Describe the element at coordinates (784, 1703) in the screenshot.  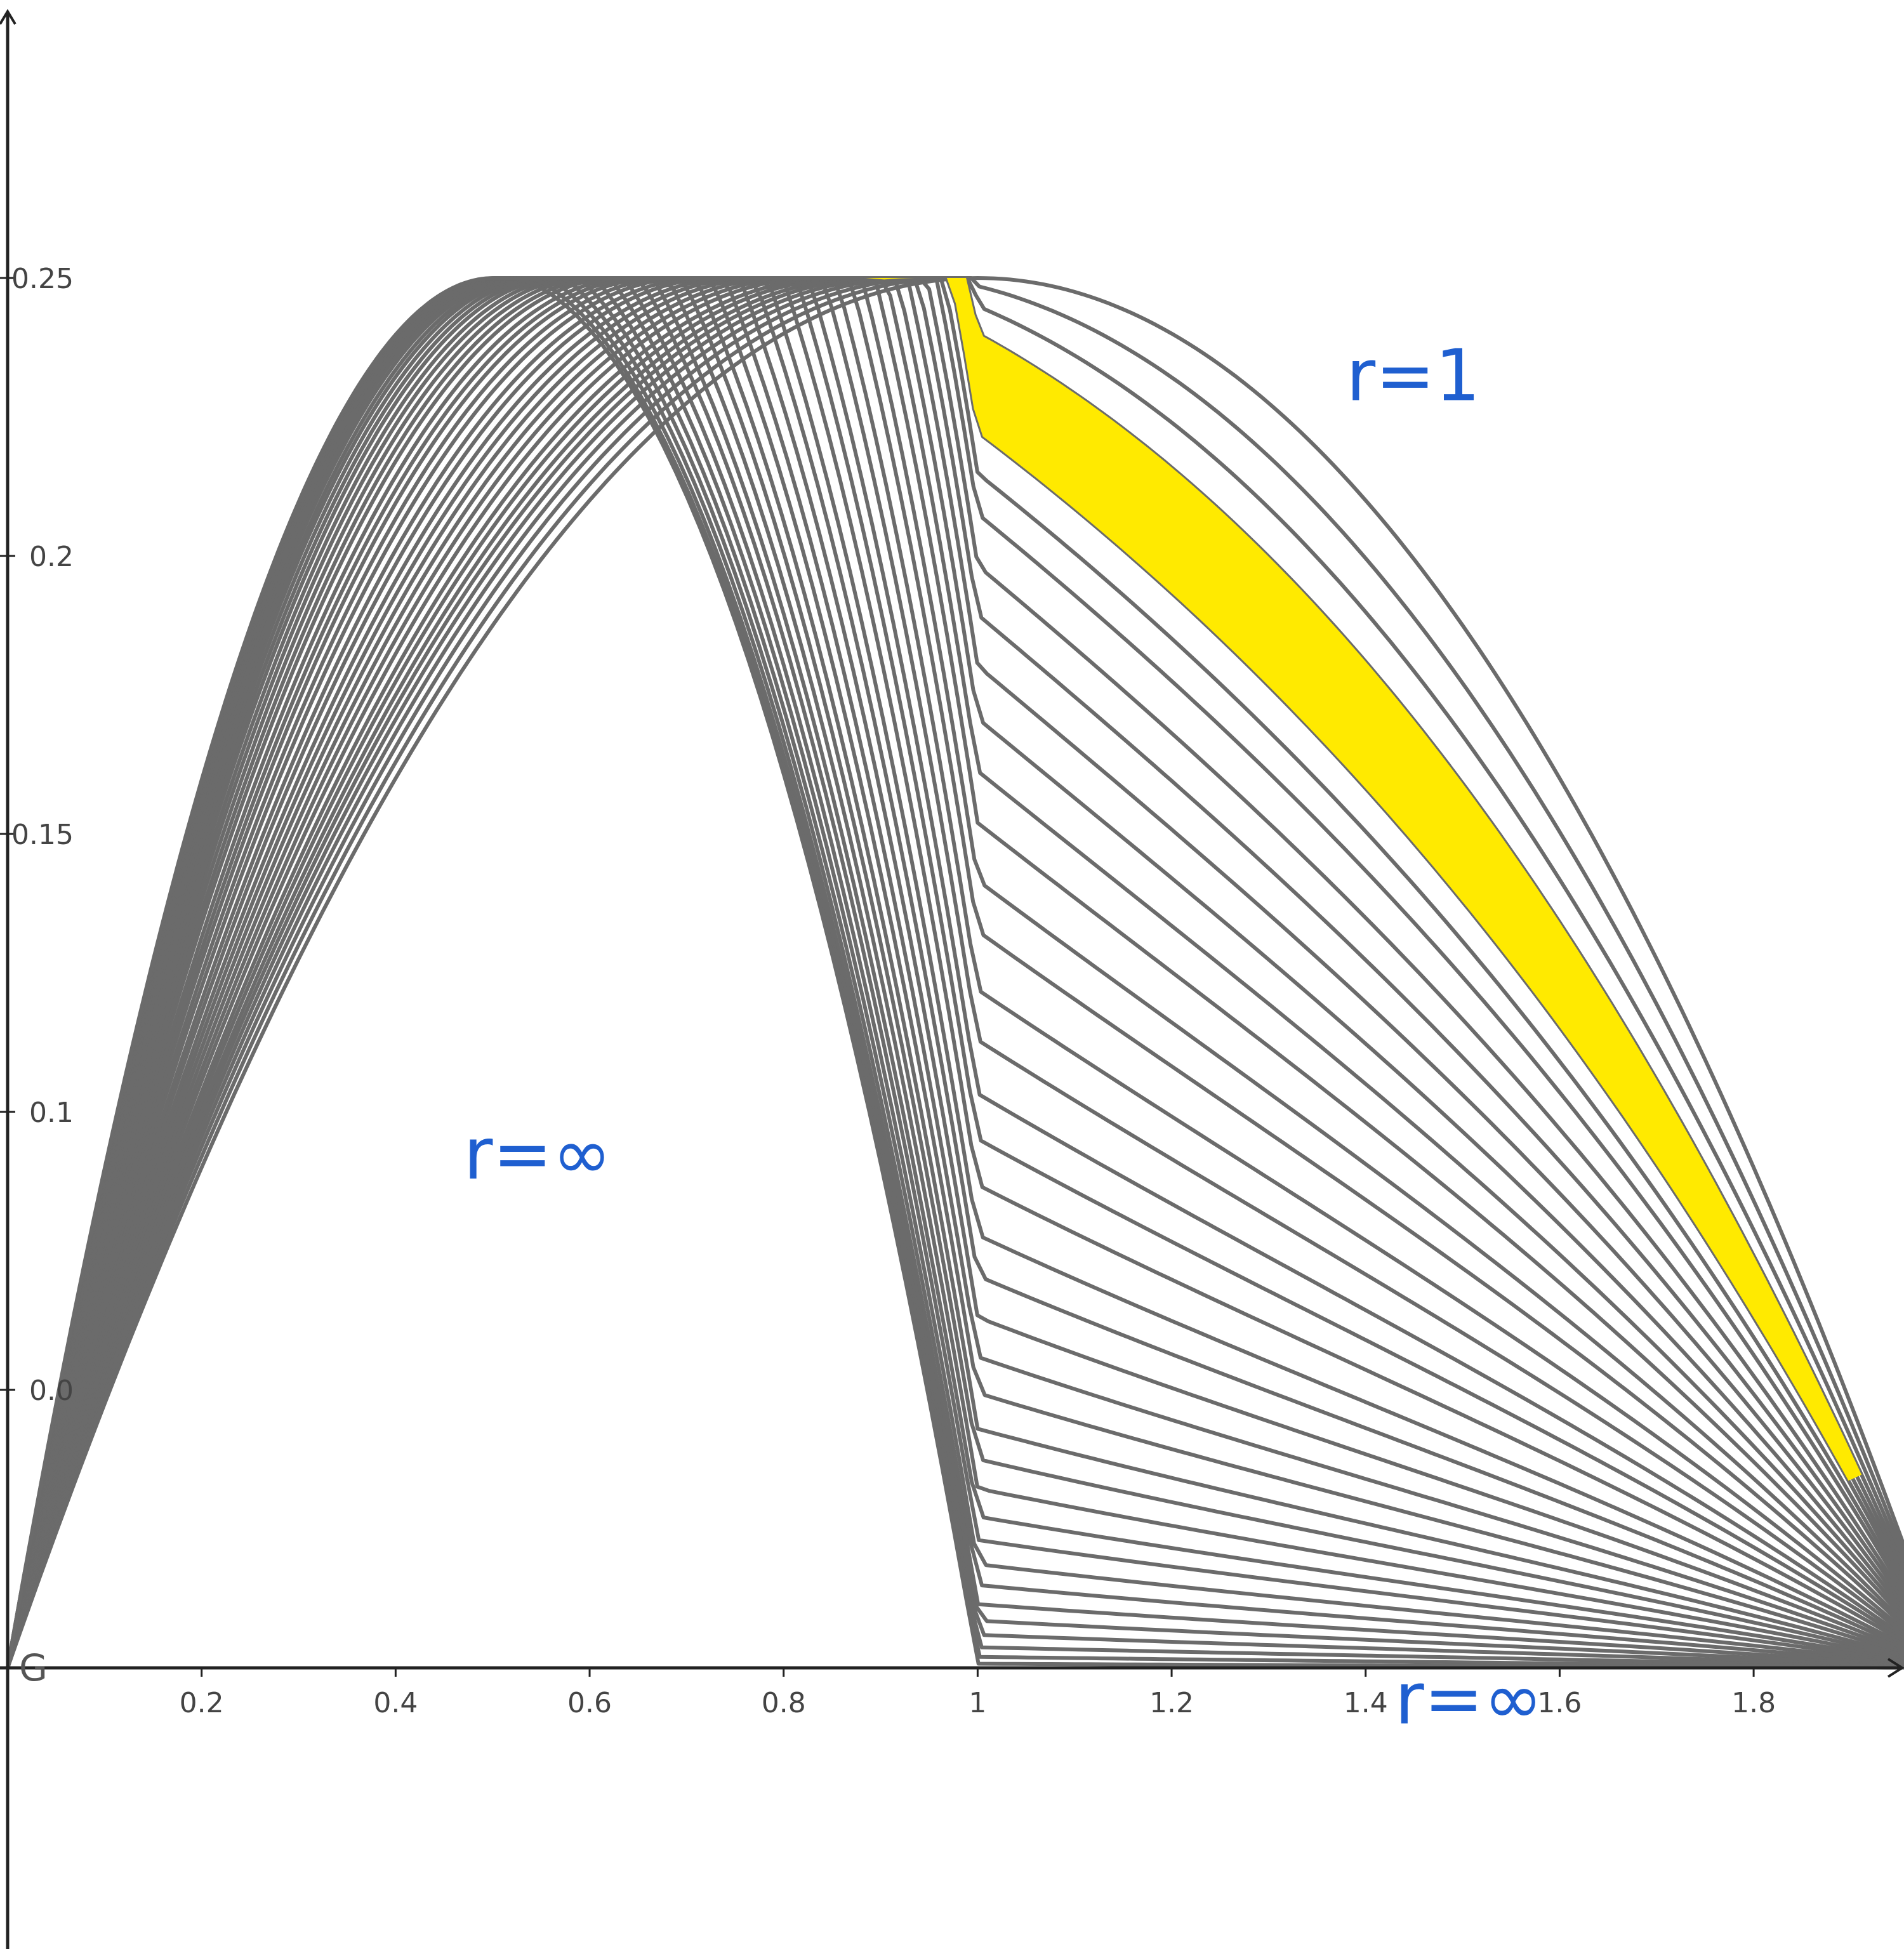
I see `x-tick-label: 0.8` at that location.